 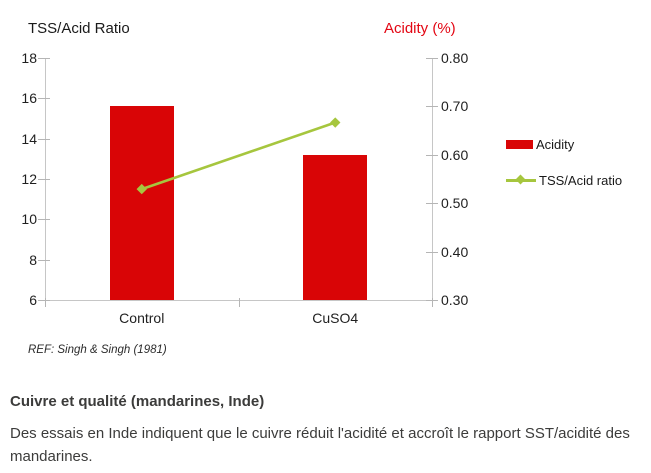 I want to click on x-axis-category-label: CuSO4, so click(x=335, y=318).